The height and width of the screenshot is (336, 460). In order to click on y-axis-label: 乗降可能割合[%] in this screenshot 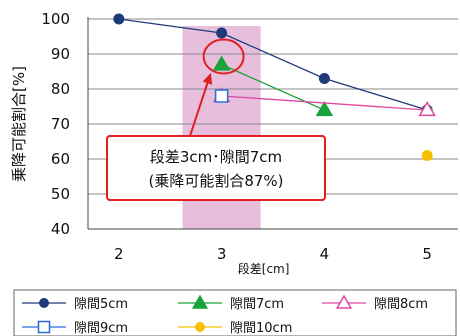, I will do `click(19, 124)`.